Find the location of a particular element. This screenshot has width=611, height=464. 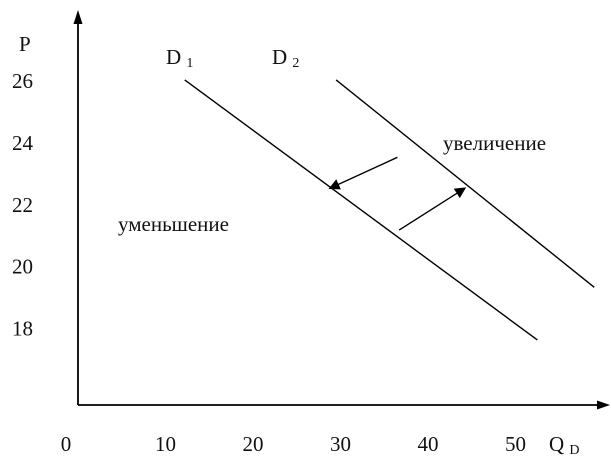

x-axis-label: Q D is located at coordinates (564, 445).